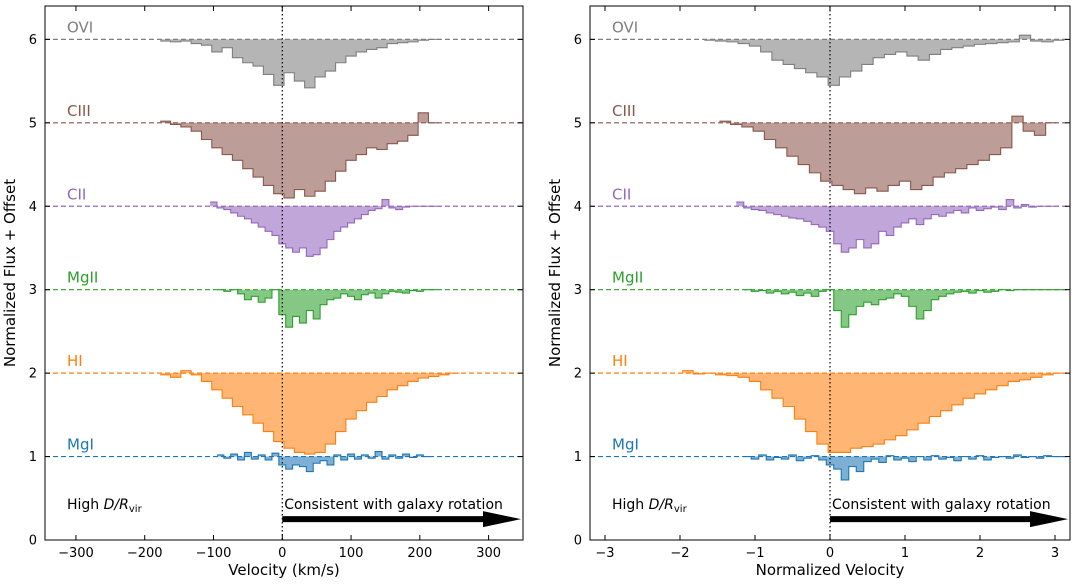 The width and height of the screenshot is (1079, 585). Describe the element at coordinates (214, 553) in the screenshot. I see `x-tick-label: −100` at that location.